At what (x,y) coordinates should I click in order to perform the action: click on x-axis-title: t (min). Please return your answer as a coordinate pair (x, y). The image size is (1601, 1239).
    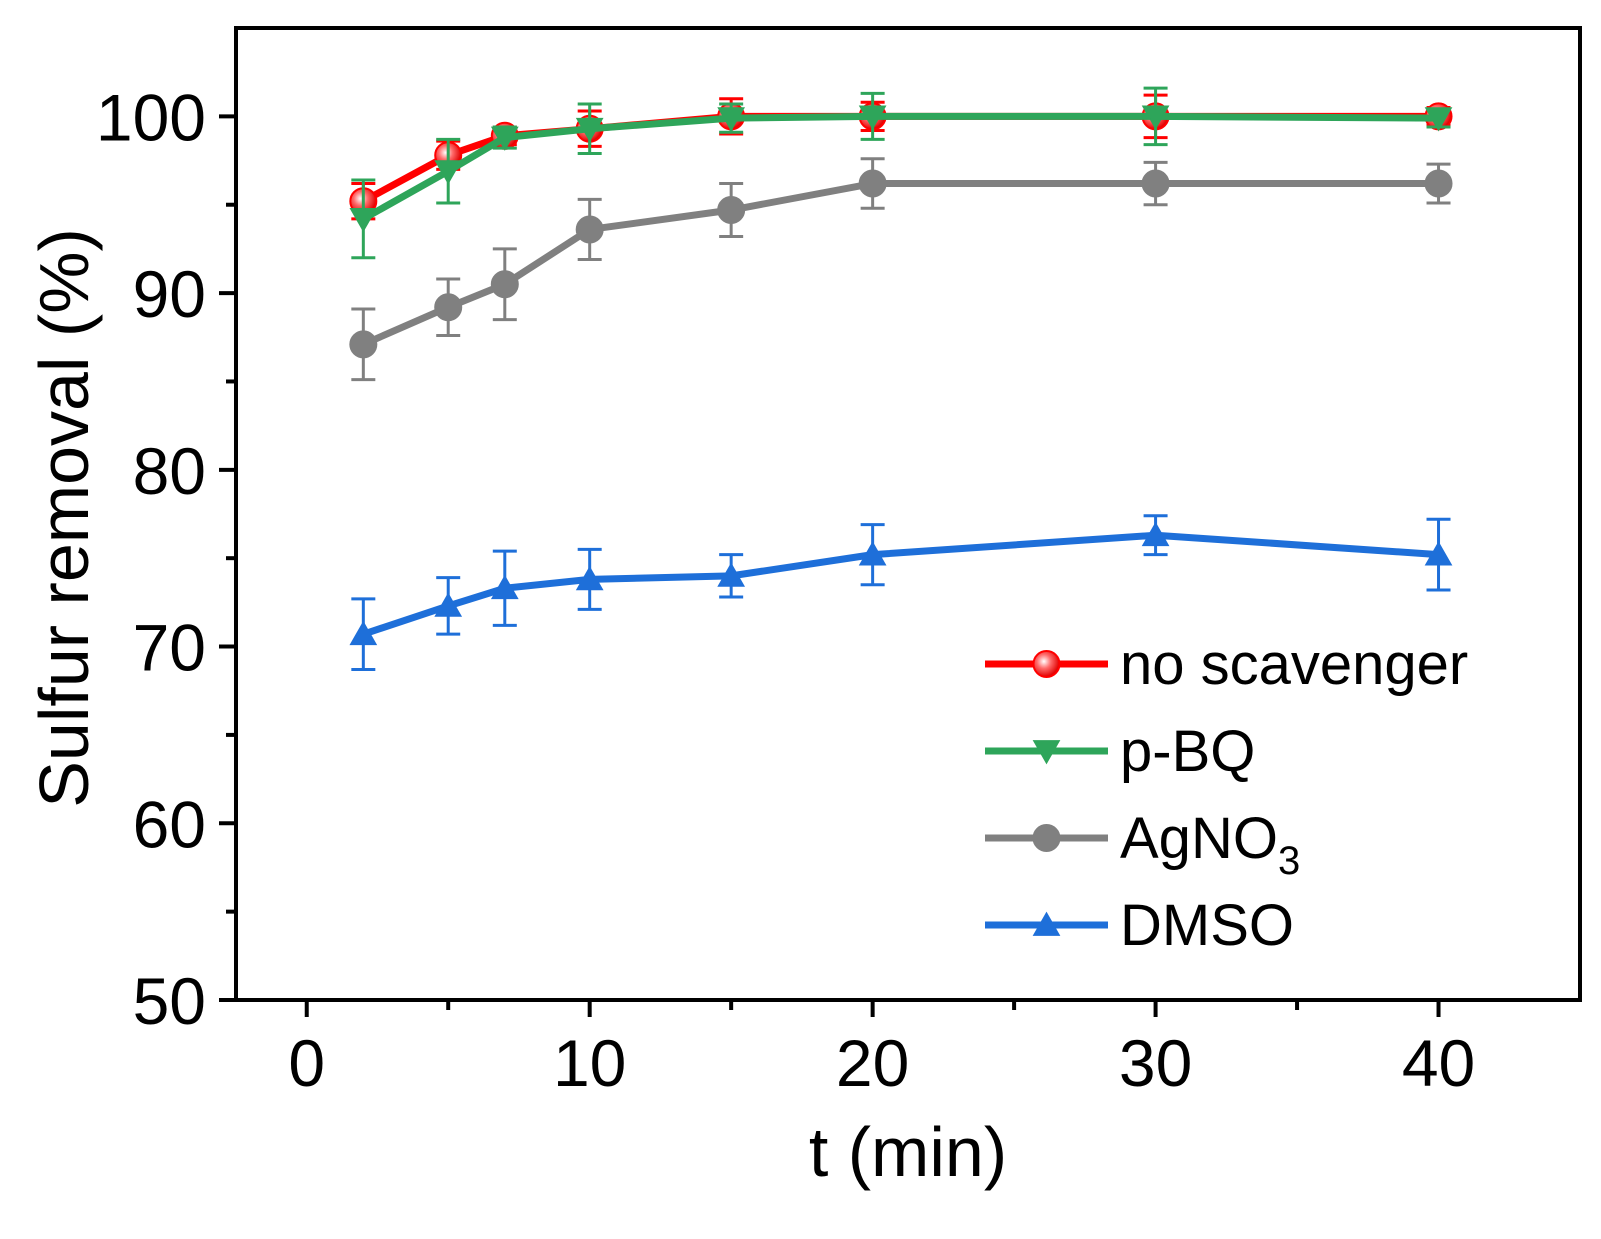
    Looking at the image, I should click on (908, 1152).